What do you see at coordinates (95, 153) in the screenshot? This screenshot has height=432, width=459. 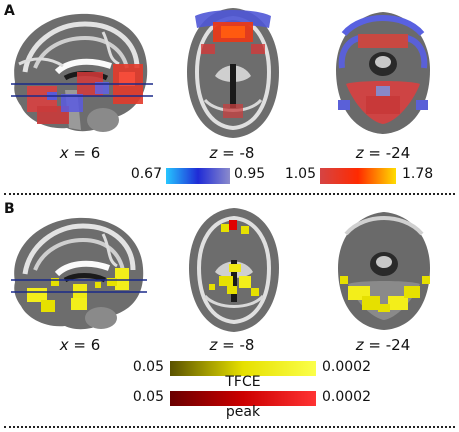 I see `caption-a-1-value: 6` at bounding box center [95, 153].